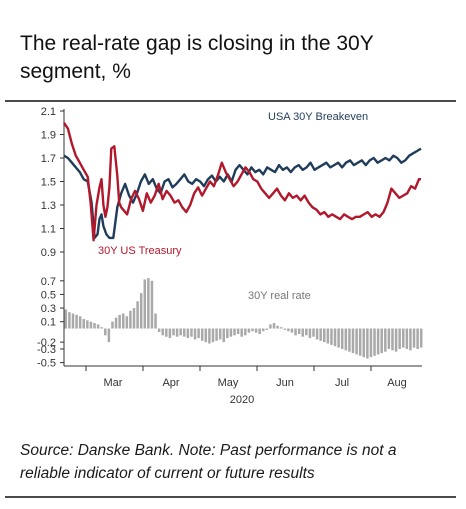 The image size is (466, 509). What do you see at coordinates (46, 343) in the screenshot?
I see `y-tick-label: -0.2` at bounding box center [46, 343].